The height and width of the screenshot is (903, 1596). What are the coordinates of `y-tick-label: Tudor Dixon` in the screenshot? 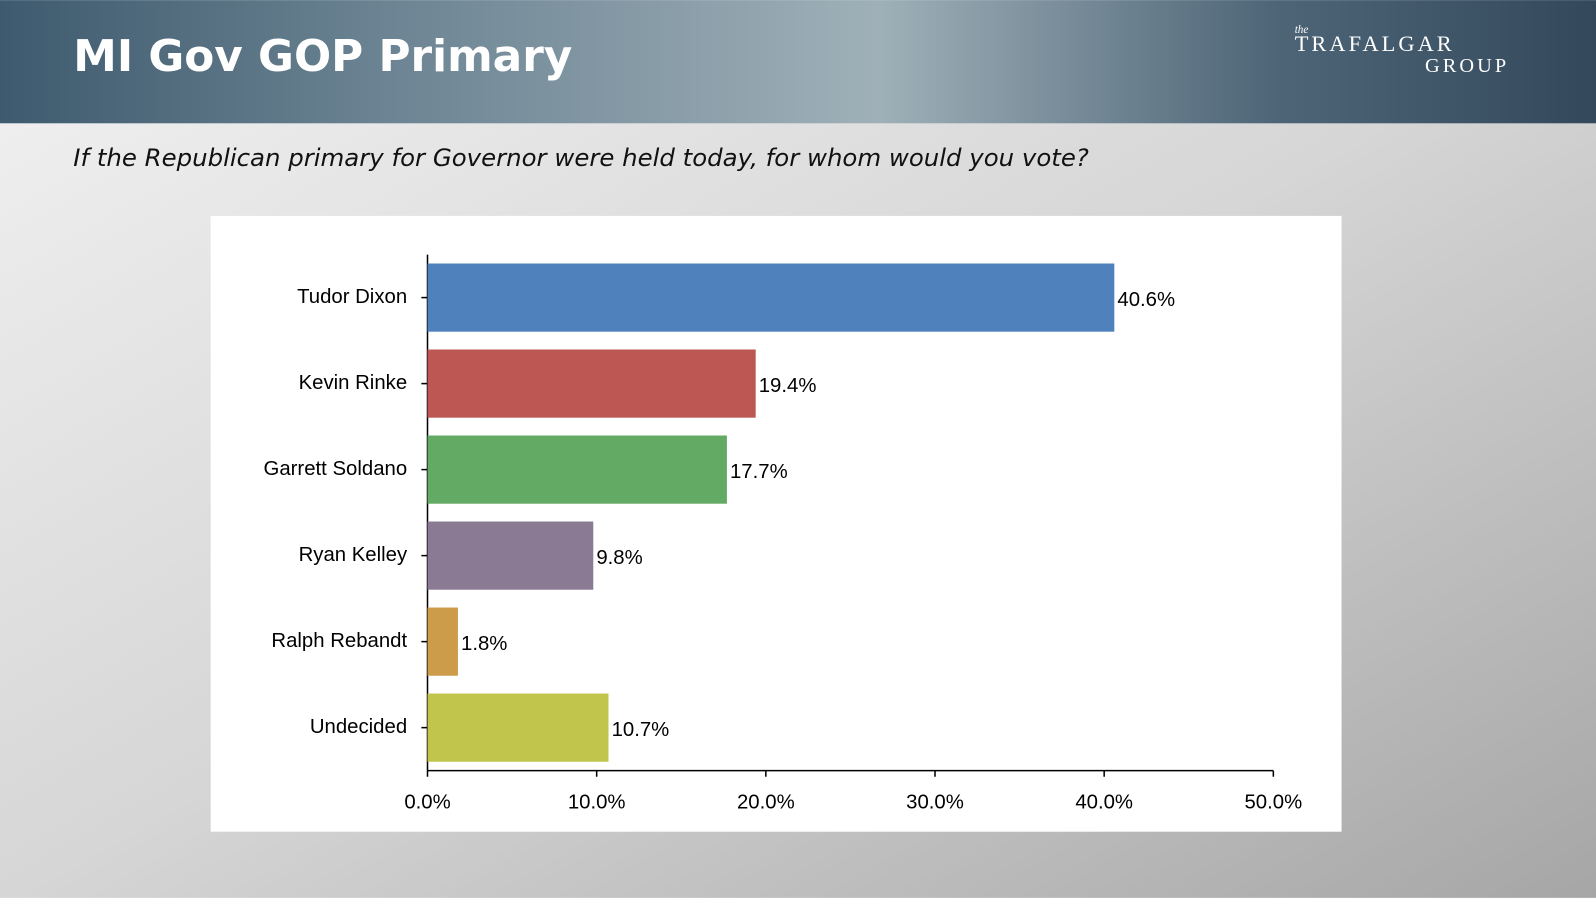 It's located at (352, 297).